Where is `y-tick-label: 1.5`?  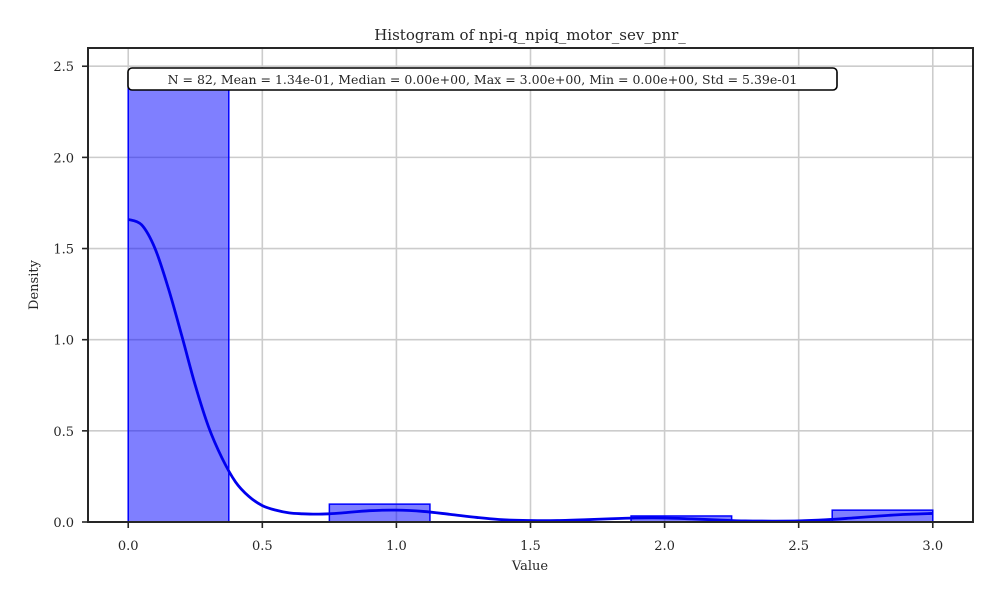
y-tick-label: 1.5 is located at coordinates (63, 250).